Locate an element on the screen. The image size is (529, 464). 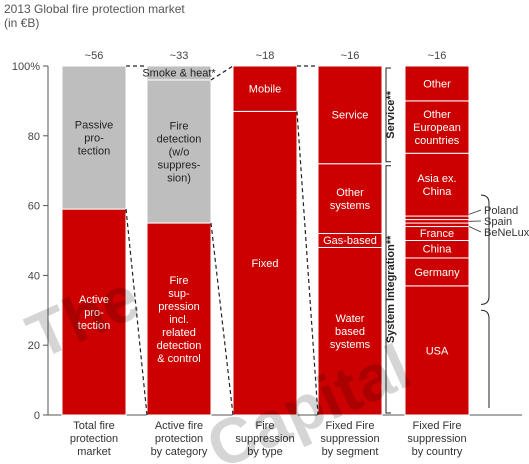
segment-label: incl. is located at coordinates (179, 320).